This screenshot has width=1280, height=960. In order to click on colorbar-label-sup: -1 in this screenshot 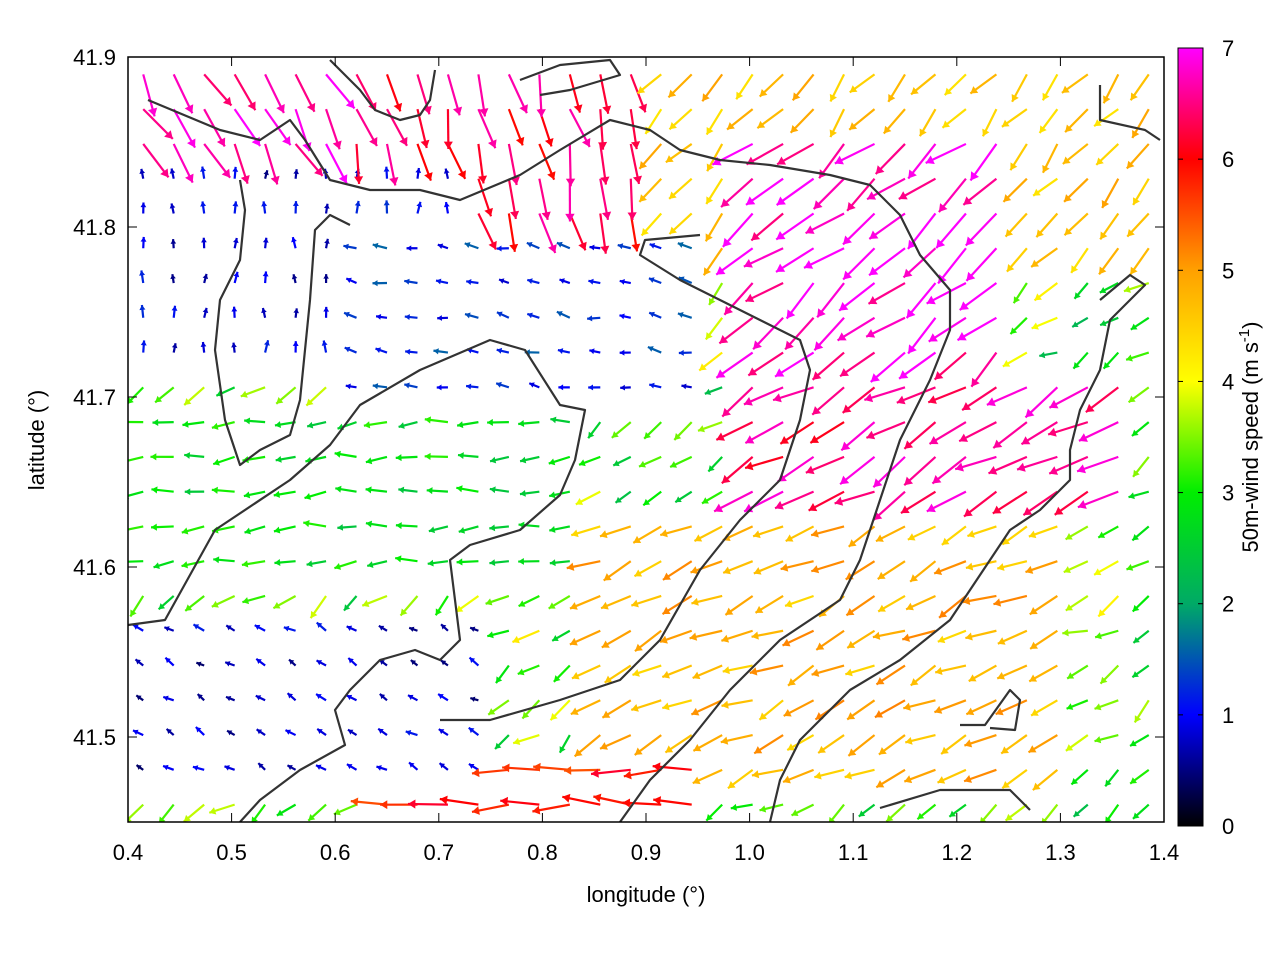, I will do `click(1244, 335)`.